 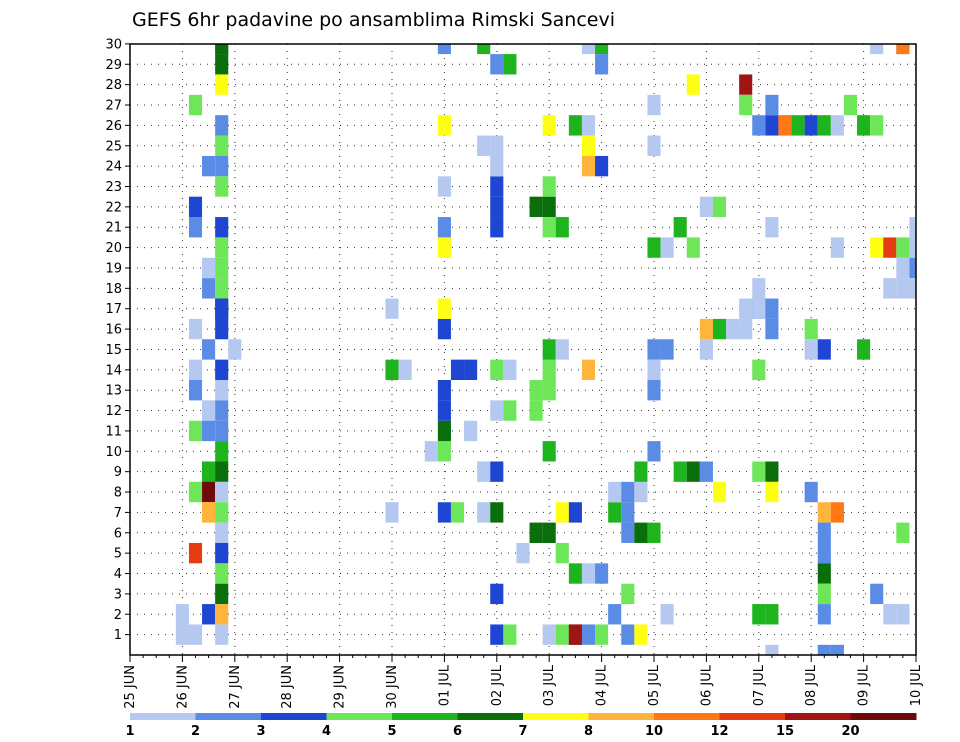 What do you see at coordinates (457, 731) in the screenshot?
I see `colorbar-label: 6` at bounding box center [457, 731].